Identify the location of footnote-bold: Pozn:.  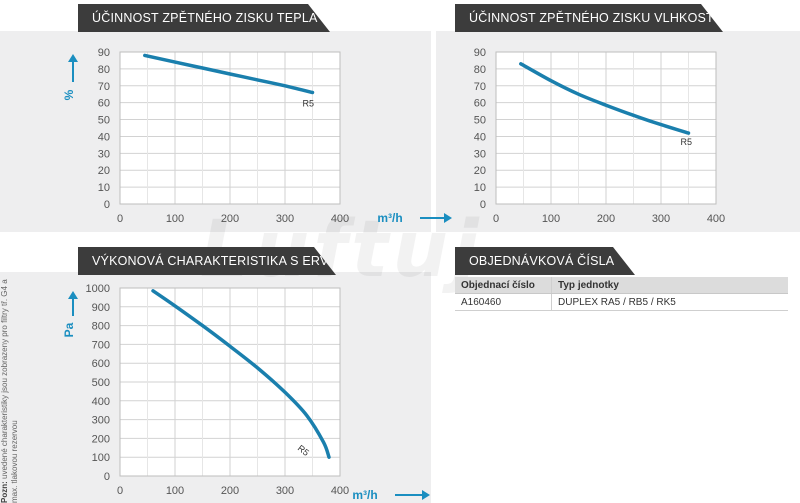
(4, 492).